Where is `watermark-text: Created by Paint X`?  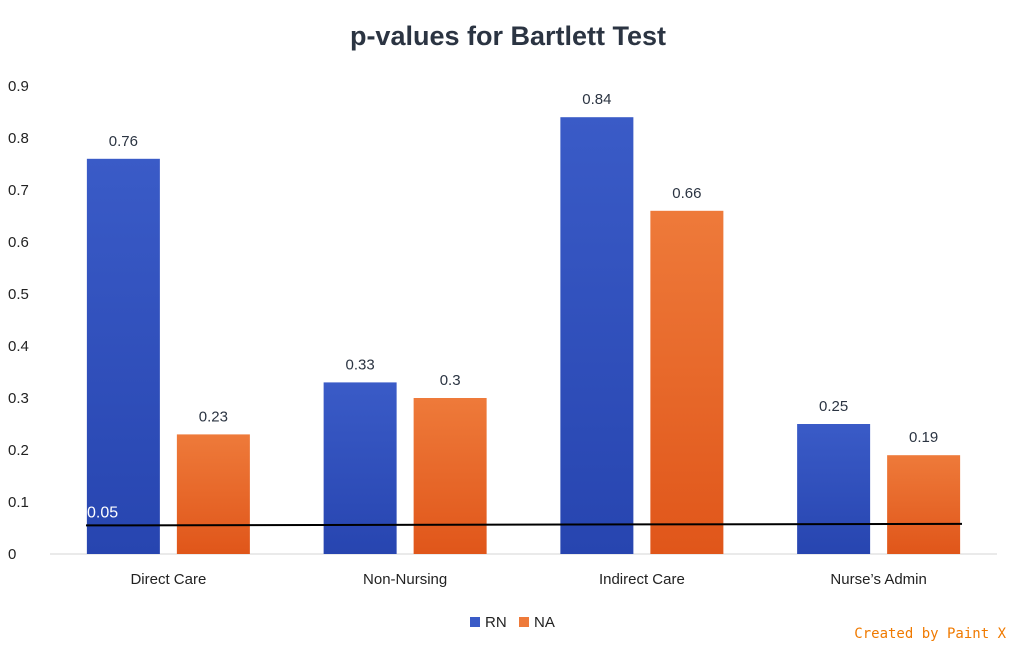
watermark-text: Created by Paint X is located at coordinates (930, 634).